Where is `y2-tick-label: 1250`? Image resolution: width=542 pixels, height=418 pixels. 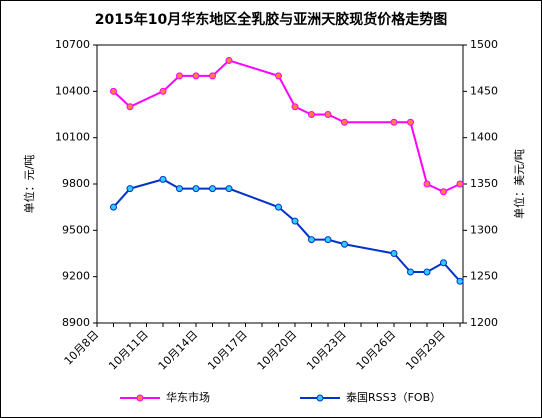 y2-tick-label: 1250 is located at coordinates (484, 276).